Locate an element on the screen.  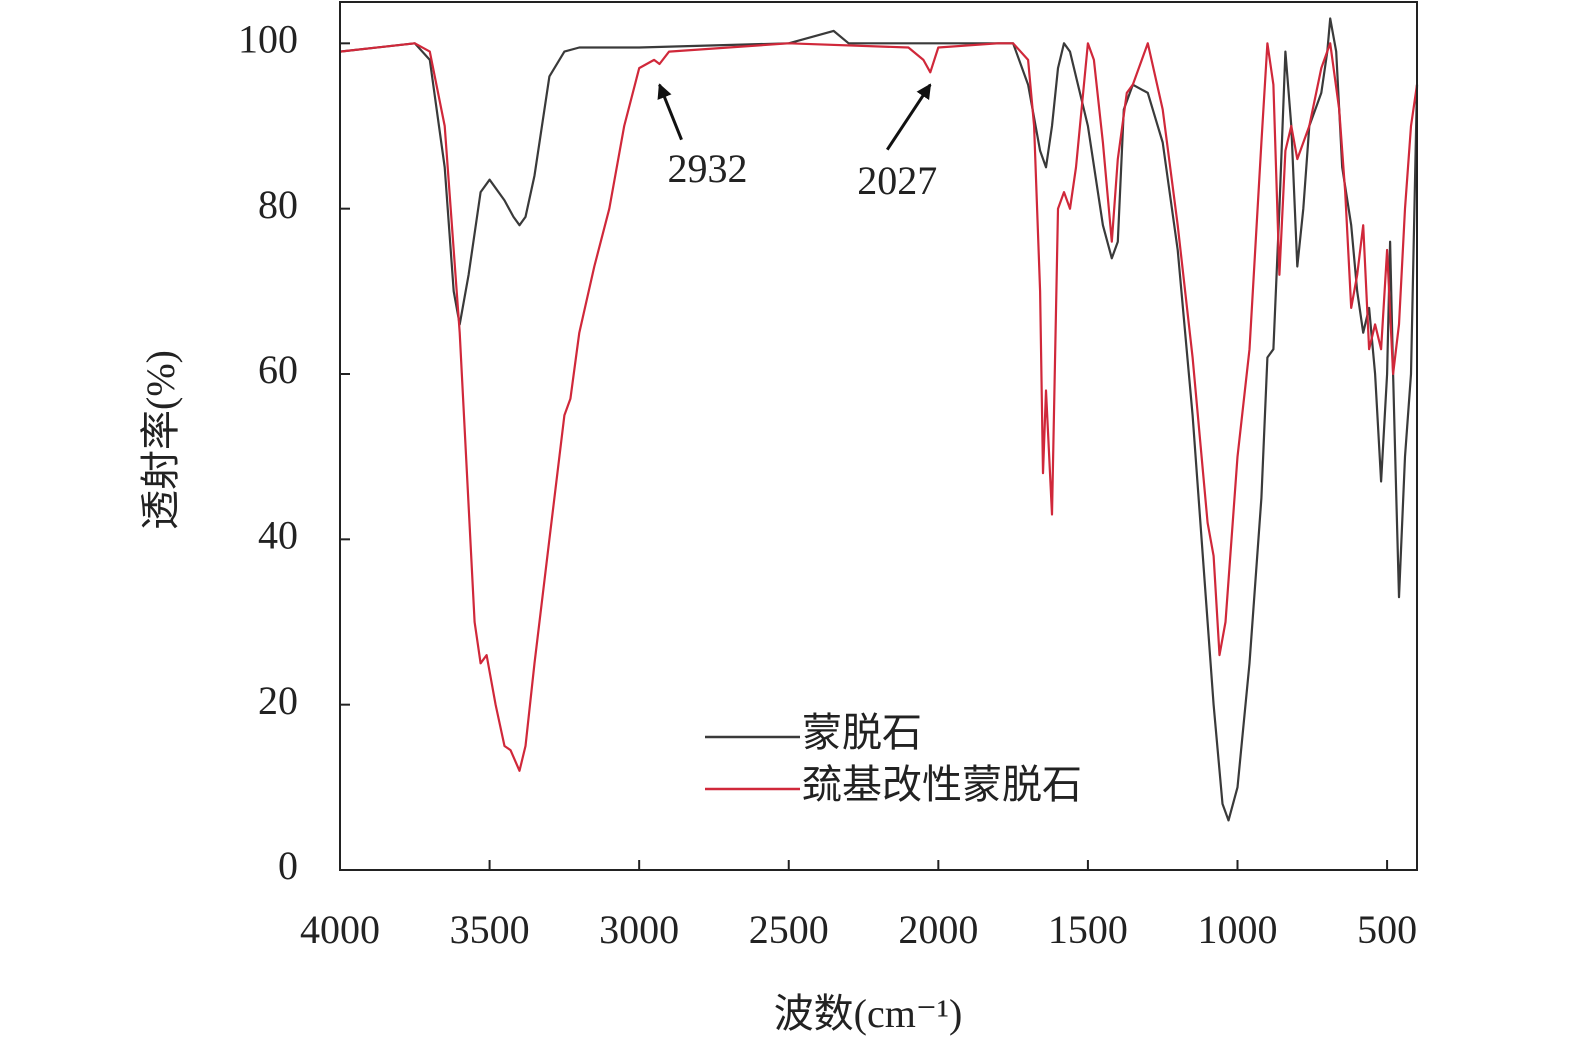
x-tick-label: 2500 is located at coordinates (789, 929).